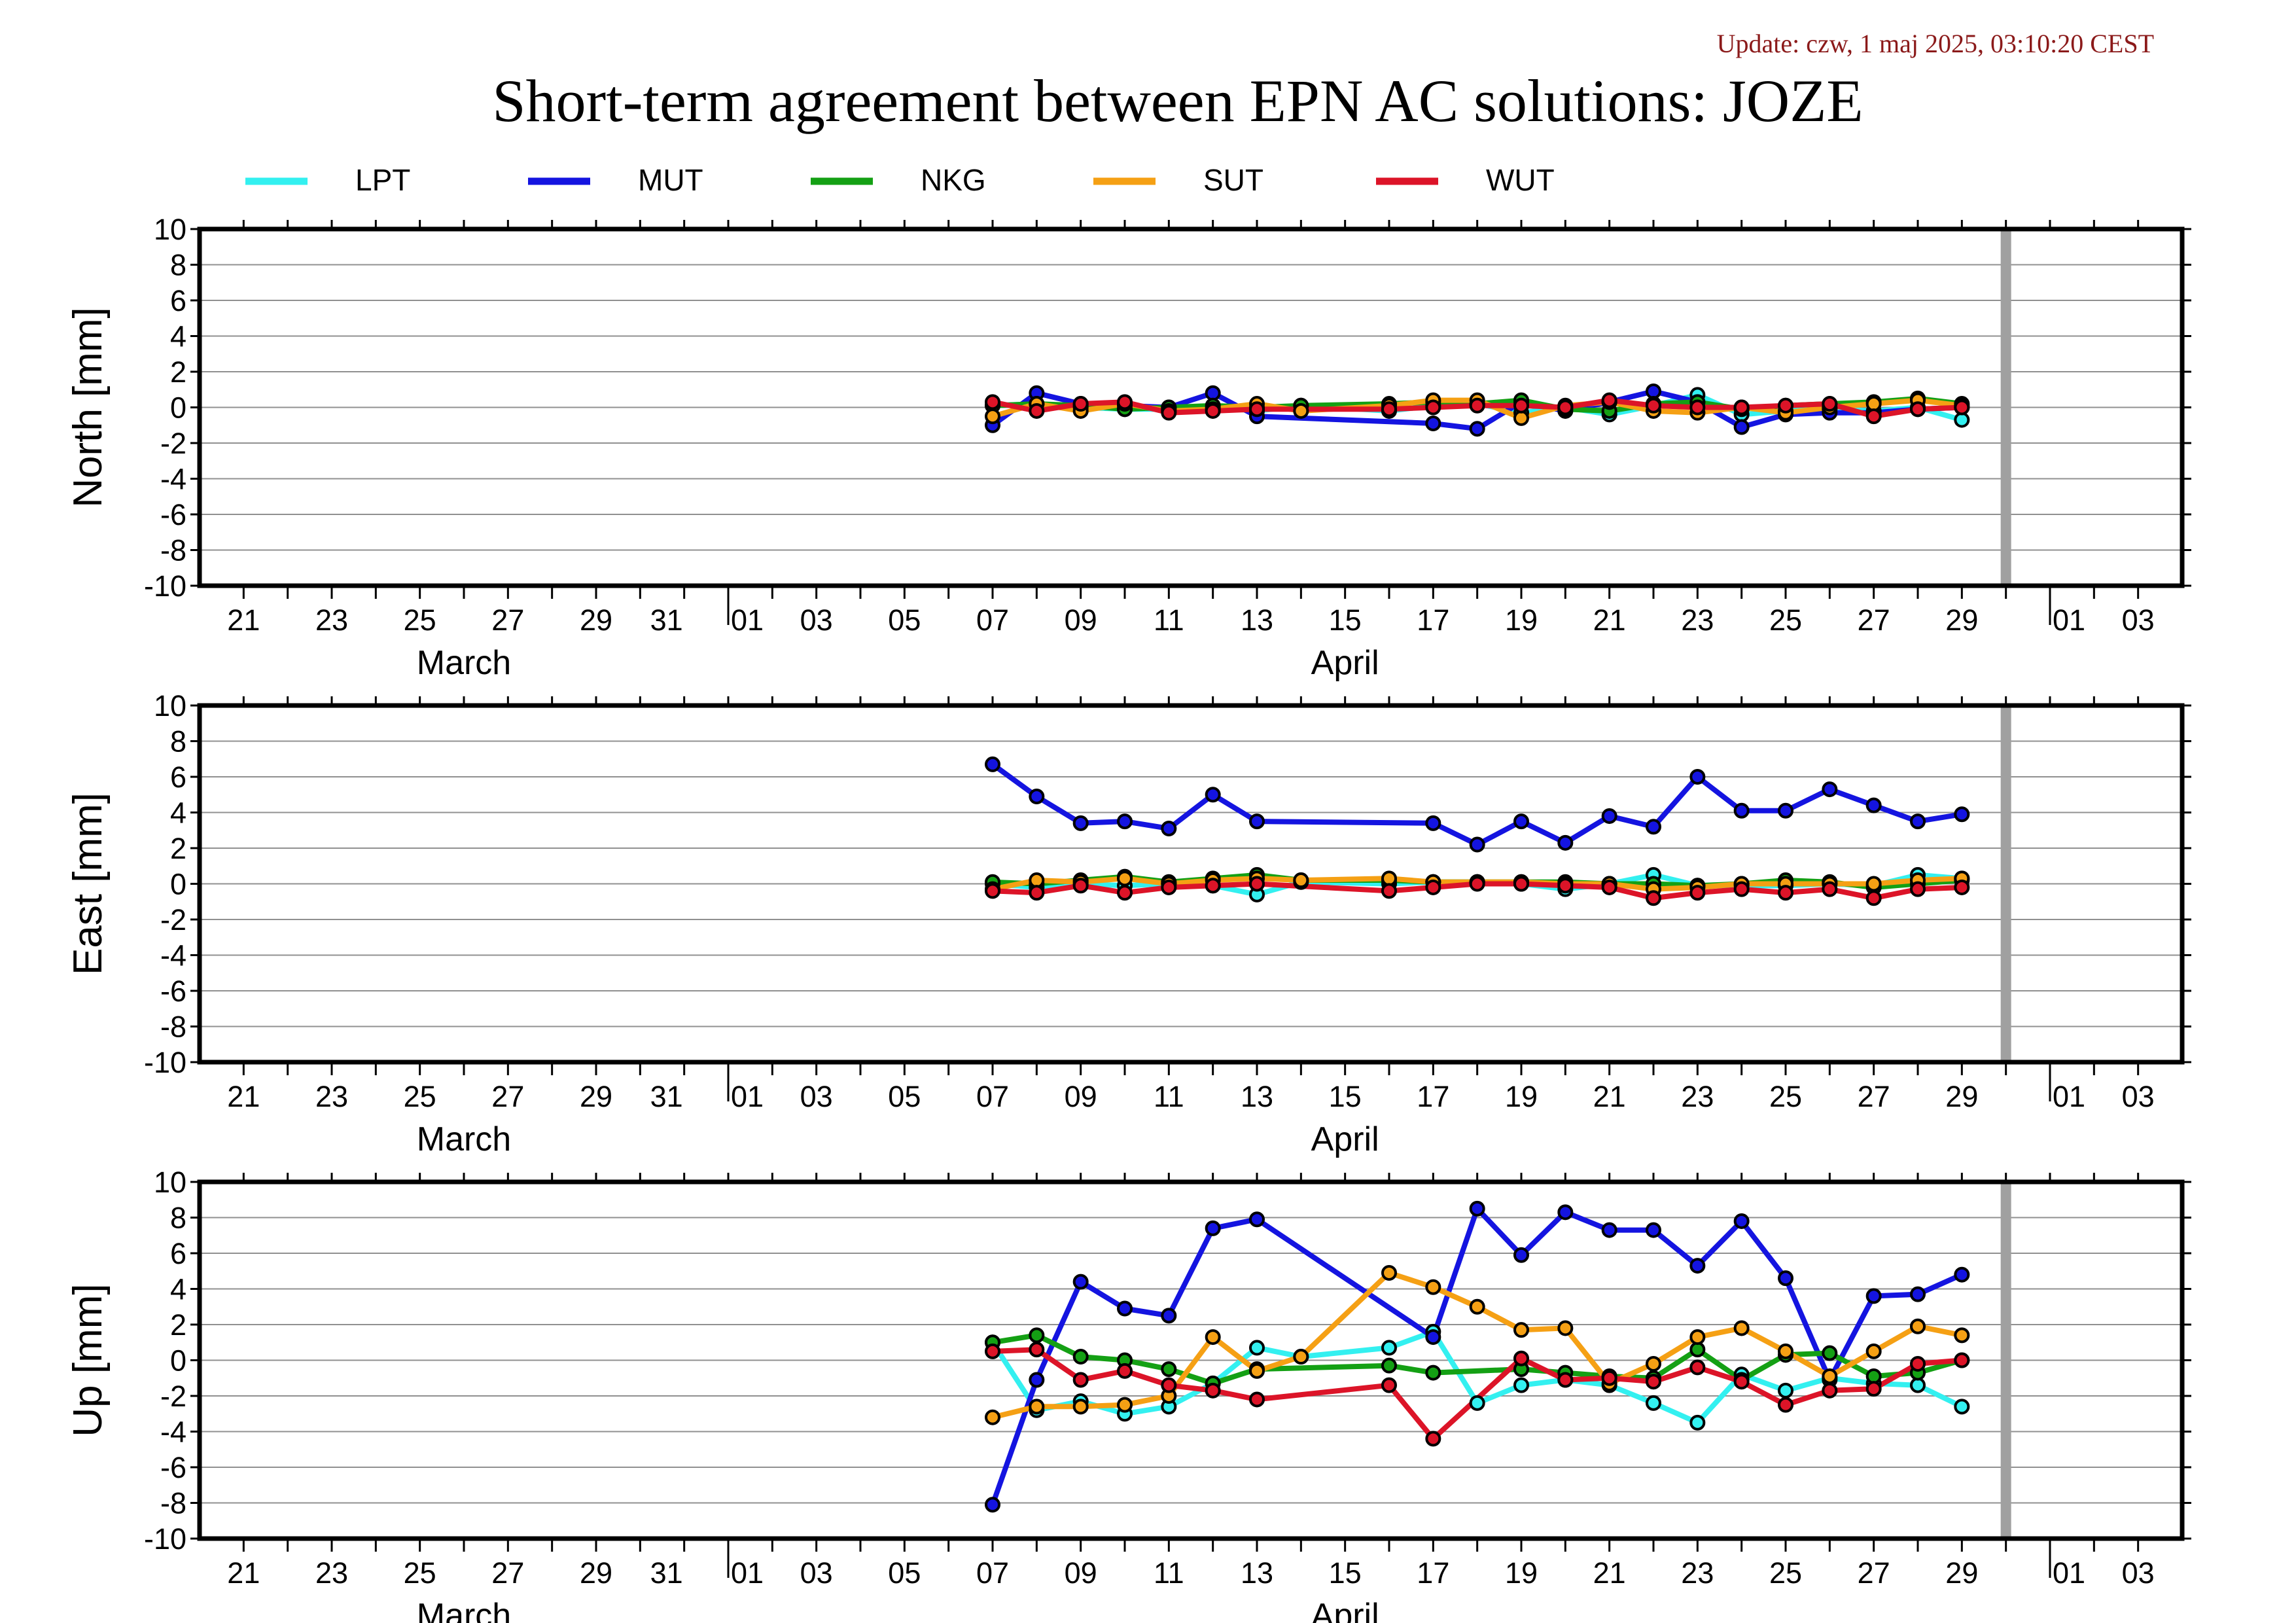 The image size is (2296, 1623). What do you see at coordinates (1081, 620) in the screenshot?
I see `x-tick-label: 09` at bounding box center [1081, 620].